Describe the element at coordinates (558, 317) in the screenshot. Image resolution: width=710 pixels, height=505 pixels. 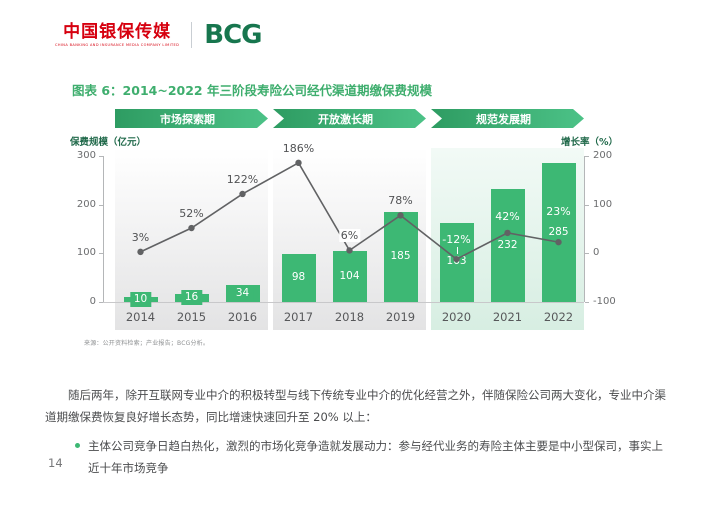
I see `x-axis-label-2022: 2022` at that location.